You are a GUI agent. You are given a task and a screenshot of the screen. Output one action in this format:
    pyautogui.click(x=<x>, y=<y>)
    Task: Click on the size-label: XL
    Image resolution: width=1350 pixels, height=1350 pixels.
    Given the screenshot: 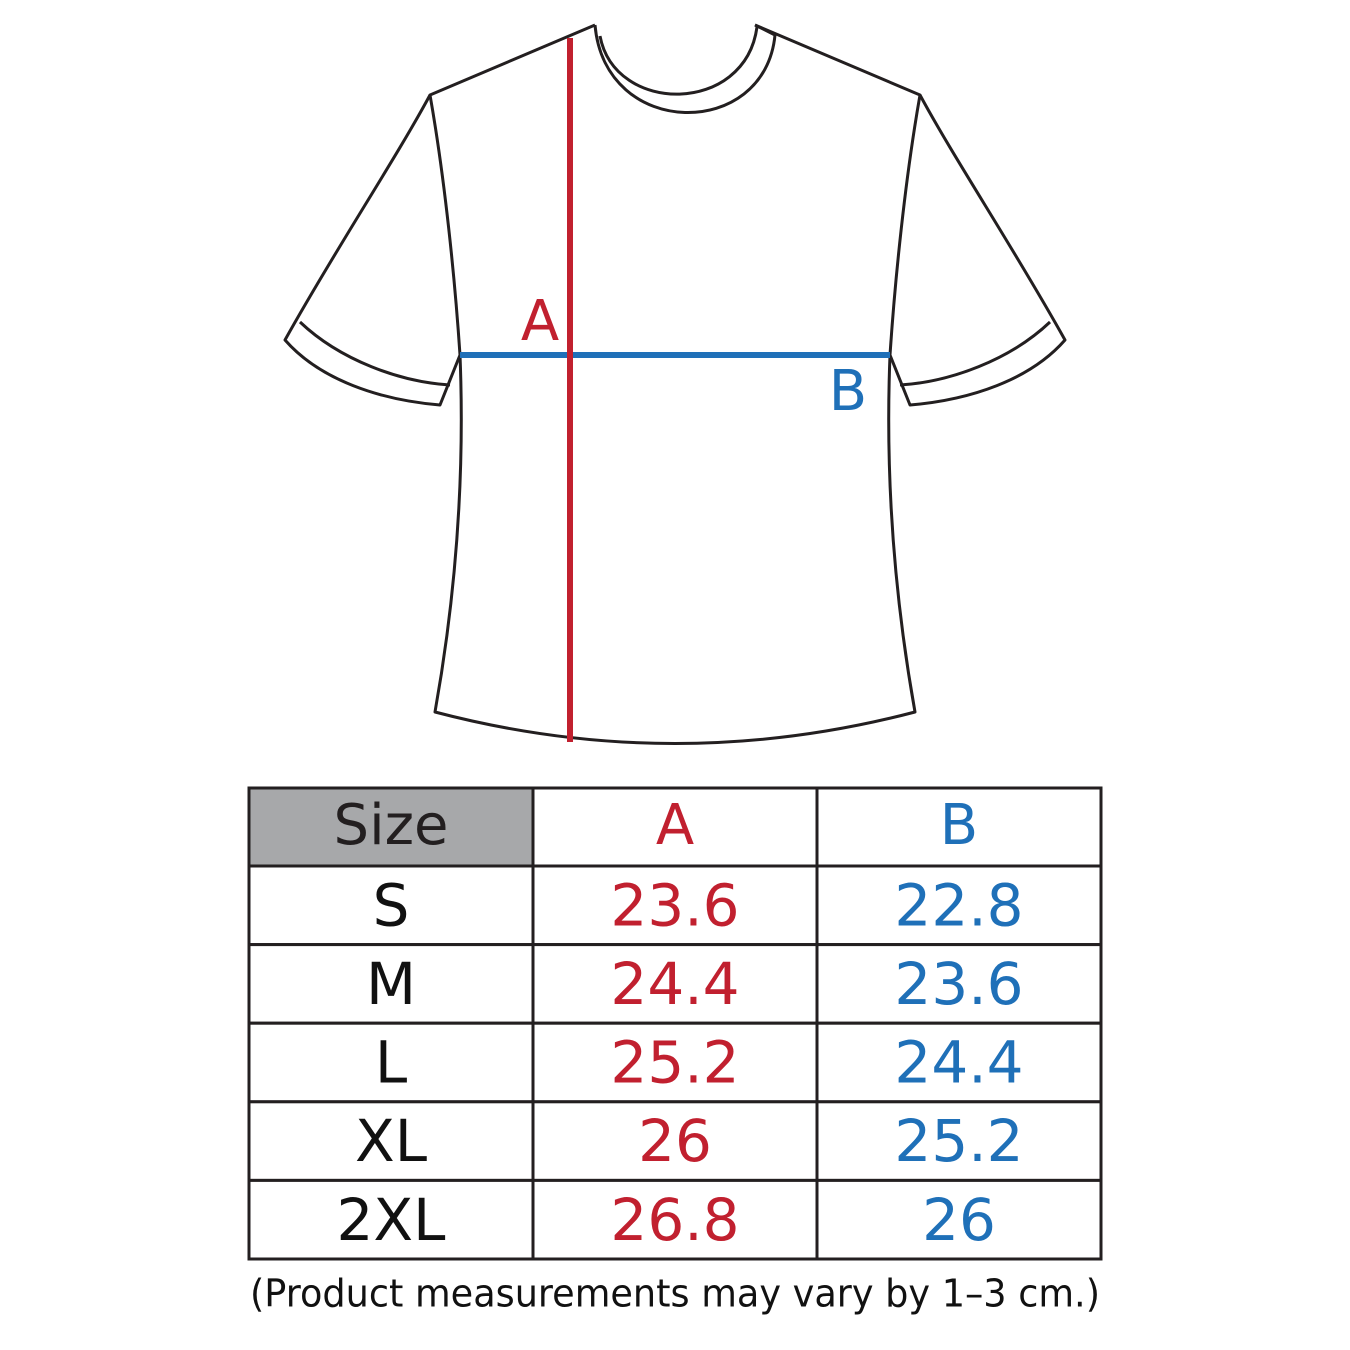 What is the action you would take?
    pyautogui.click(x=391, y=1141)
    